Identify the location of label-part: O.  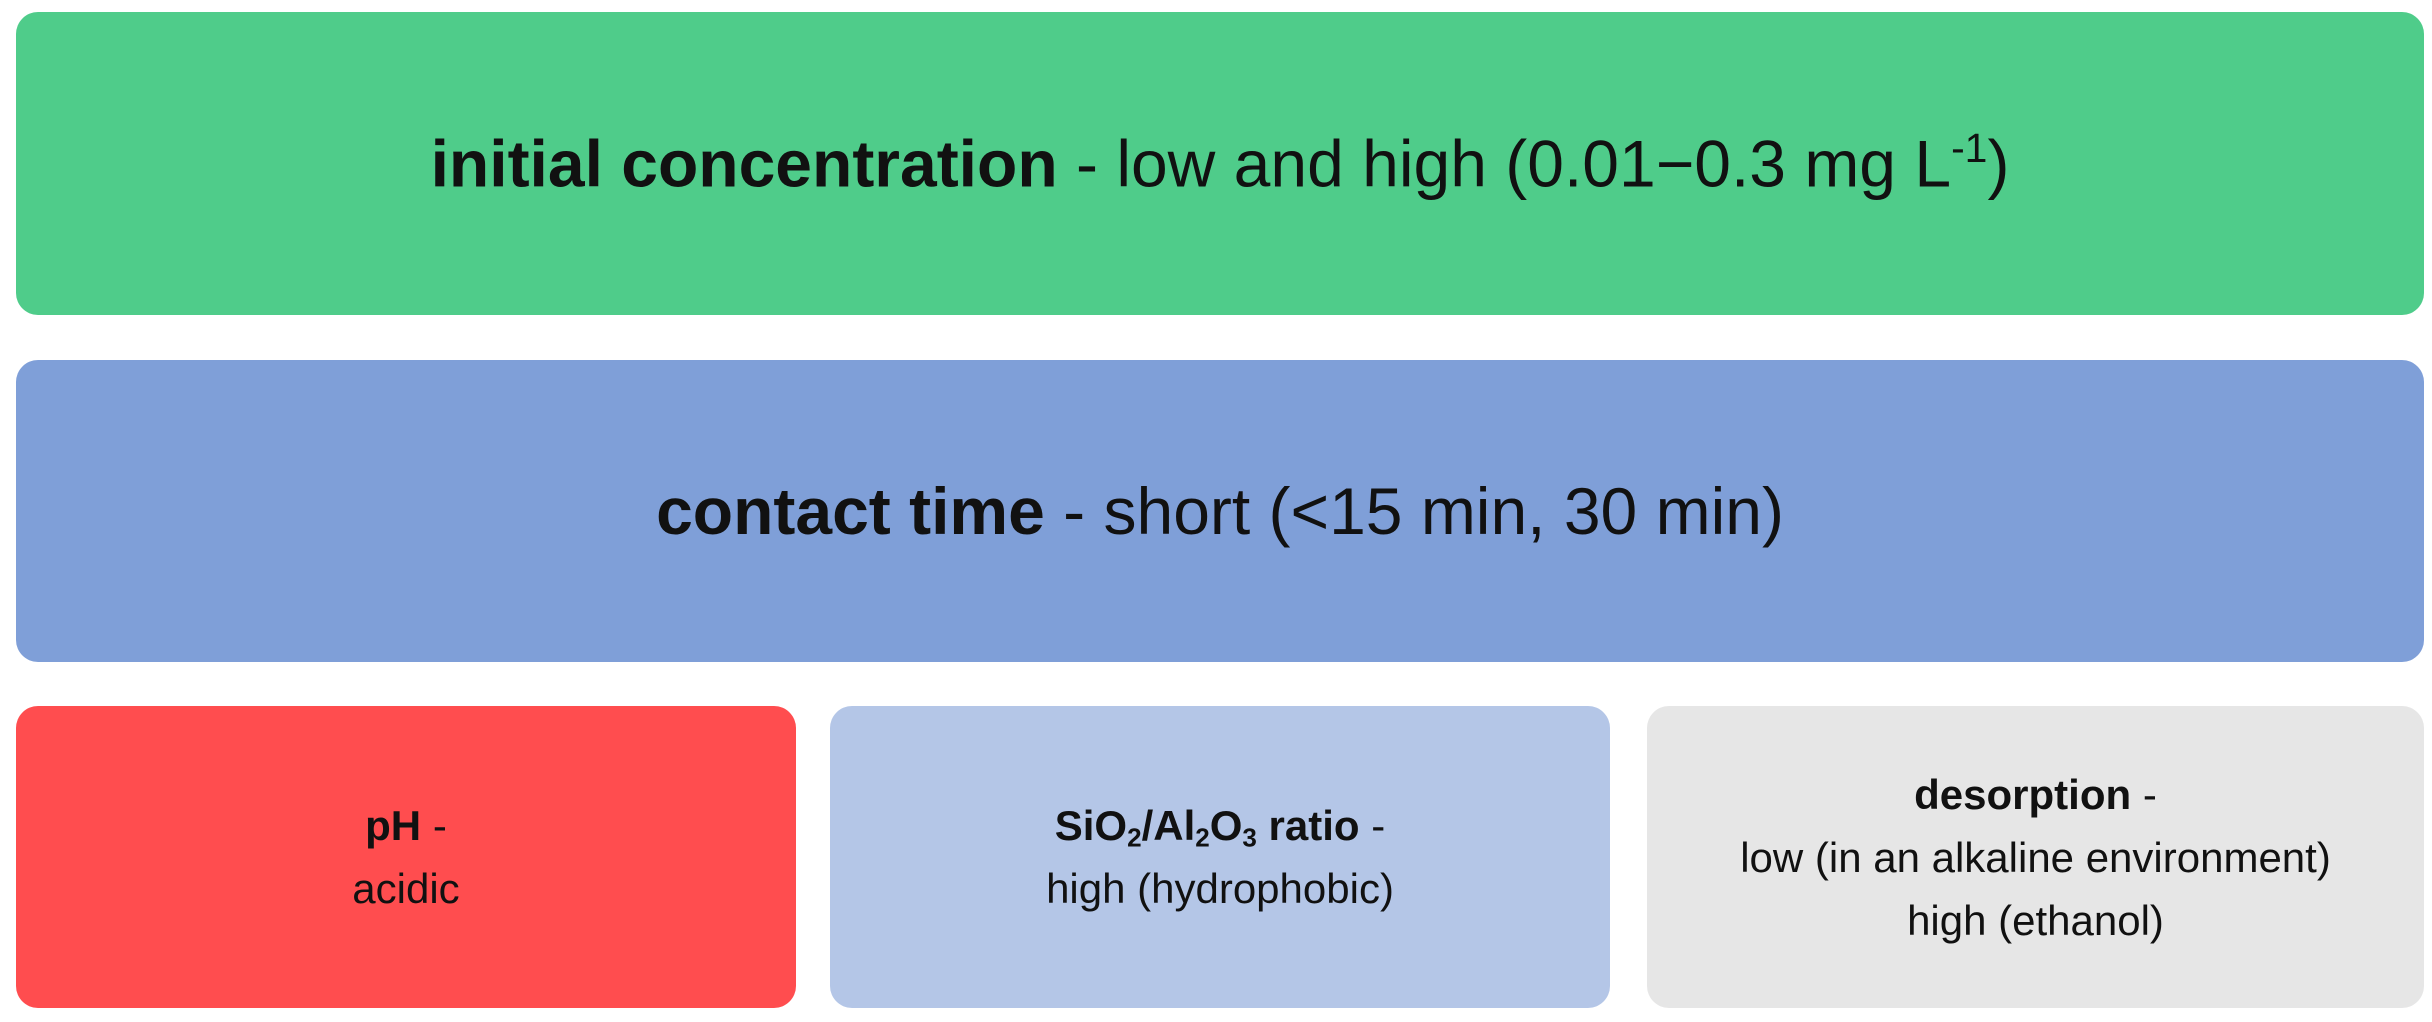
(1226, 825).